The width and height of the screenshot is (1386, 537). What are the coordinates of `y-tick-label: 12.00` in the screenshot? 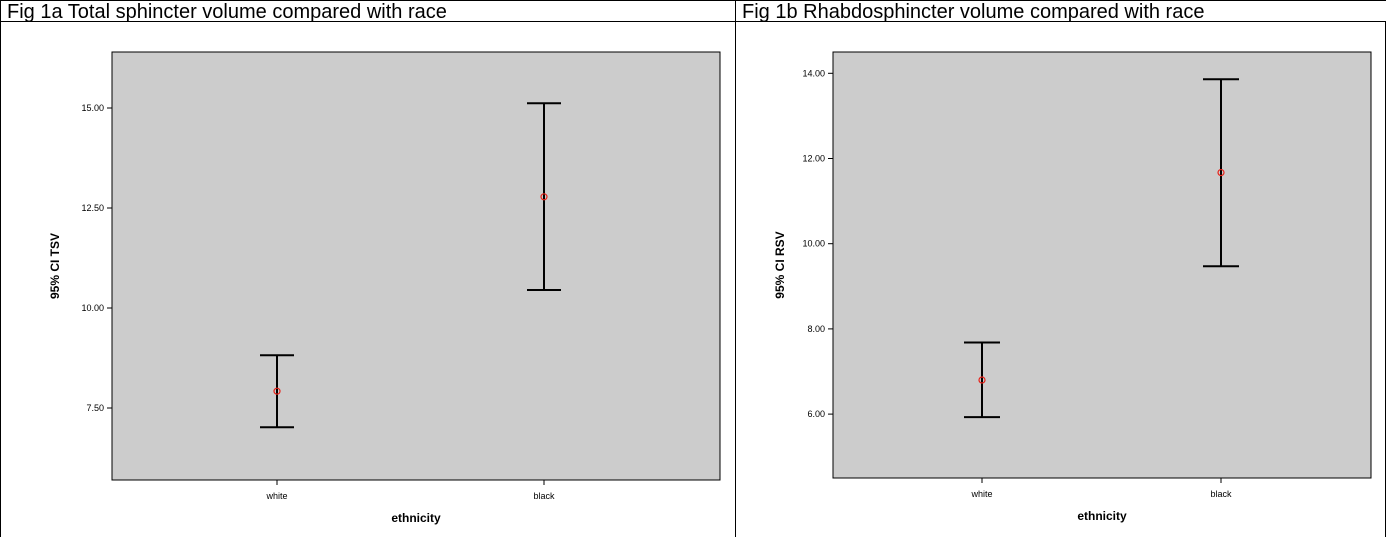 It's located at (813, 159).